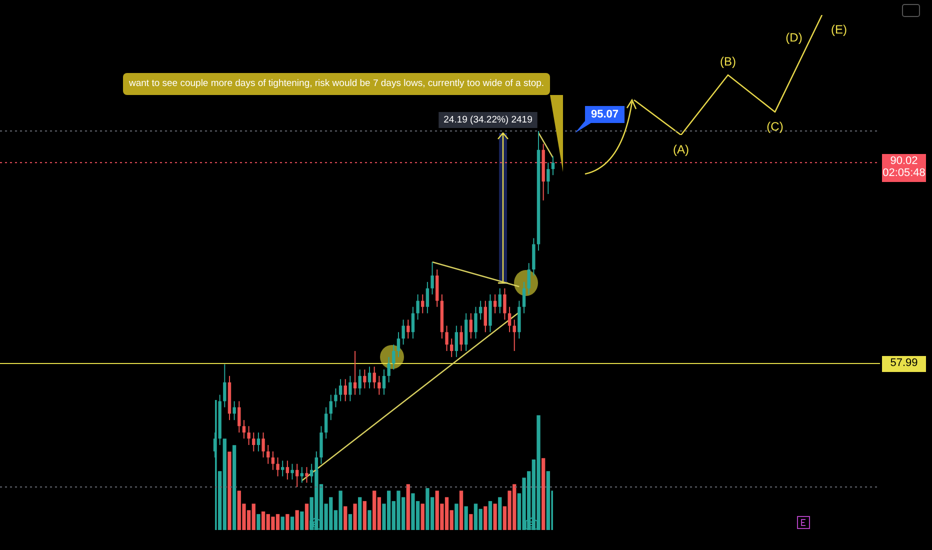  What do you see at coordinates (775, 126) in the screenshot?
I see `annotation: (C)` at bounding box center [775, 126].